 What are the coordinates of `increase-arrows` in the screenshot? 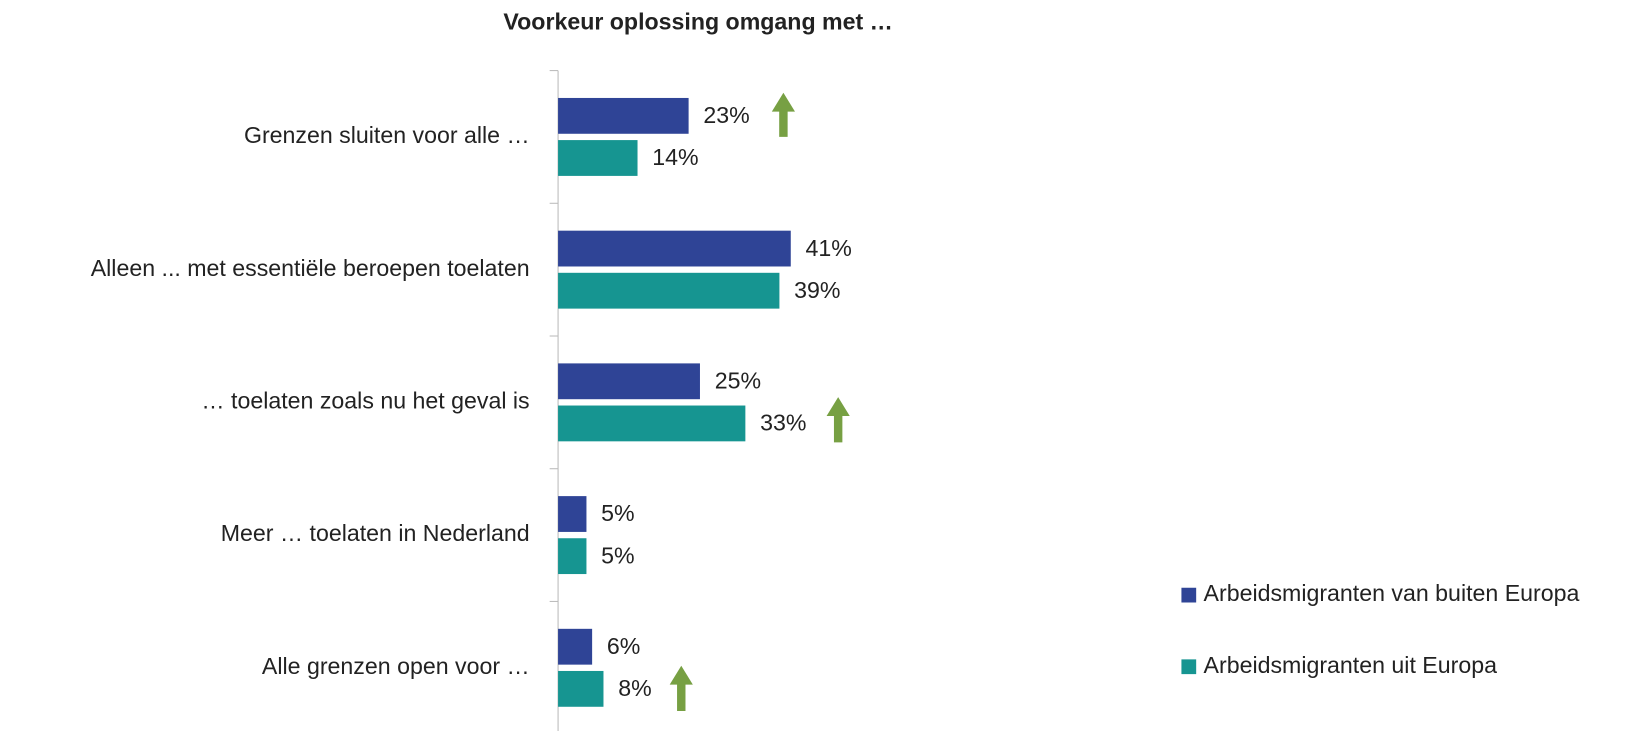 It's located at (759, 401).